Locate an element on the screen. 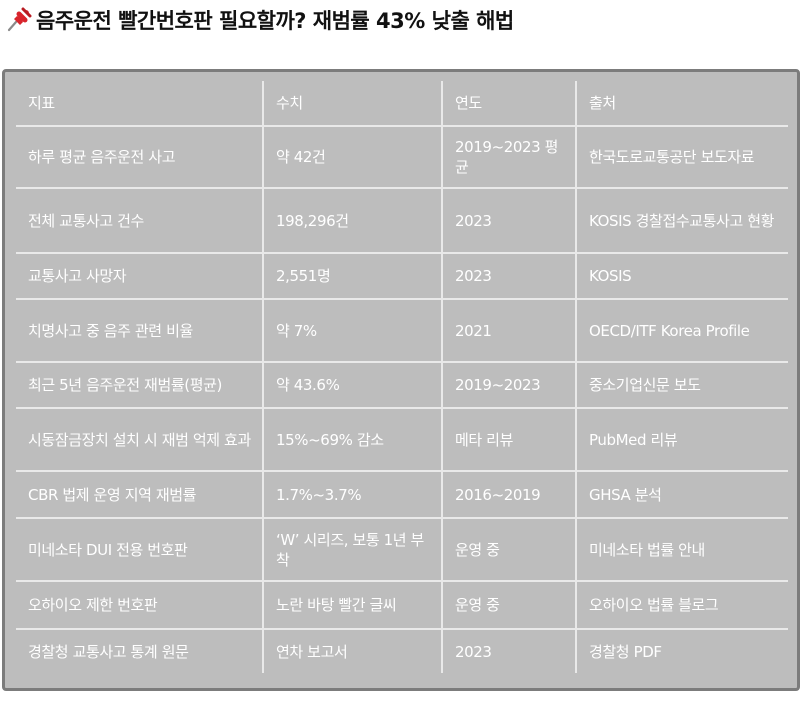  table-row: 교통사고 사망자 2,551명 2023 KOSIS is located at coordinates (402, 275).